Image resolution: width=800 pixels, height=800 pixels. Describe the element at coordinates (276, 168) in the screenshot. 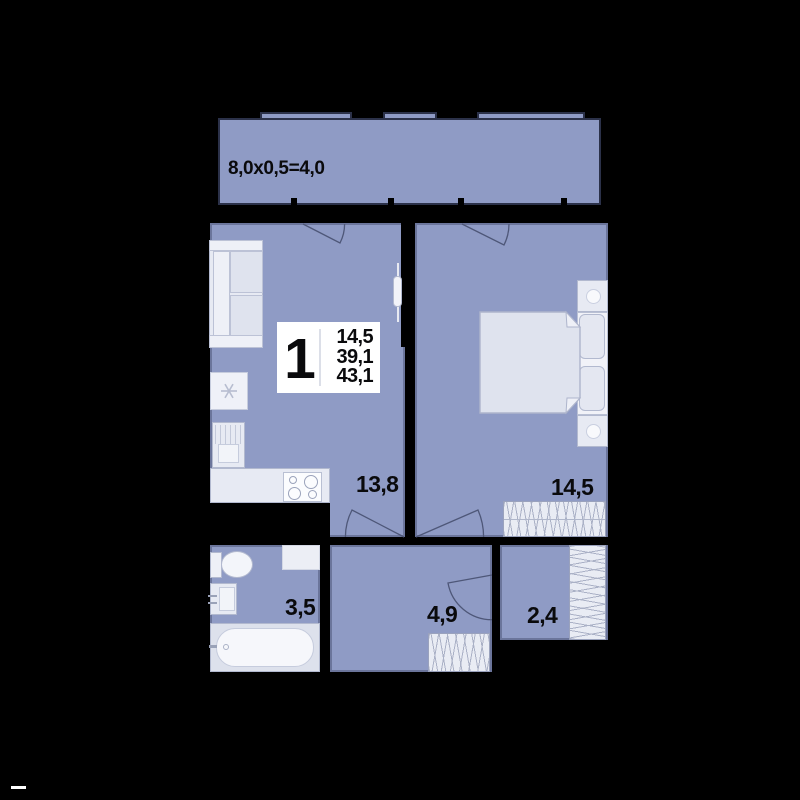

I see `balcony-dimension-label: 8,0x0,5=4,0` at that location.